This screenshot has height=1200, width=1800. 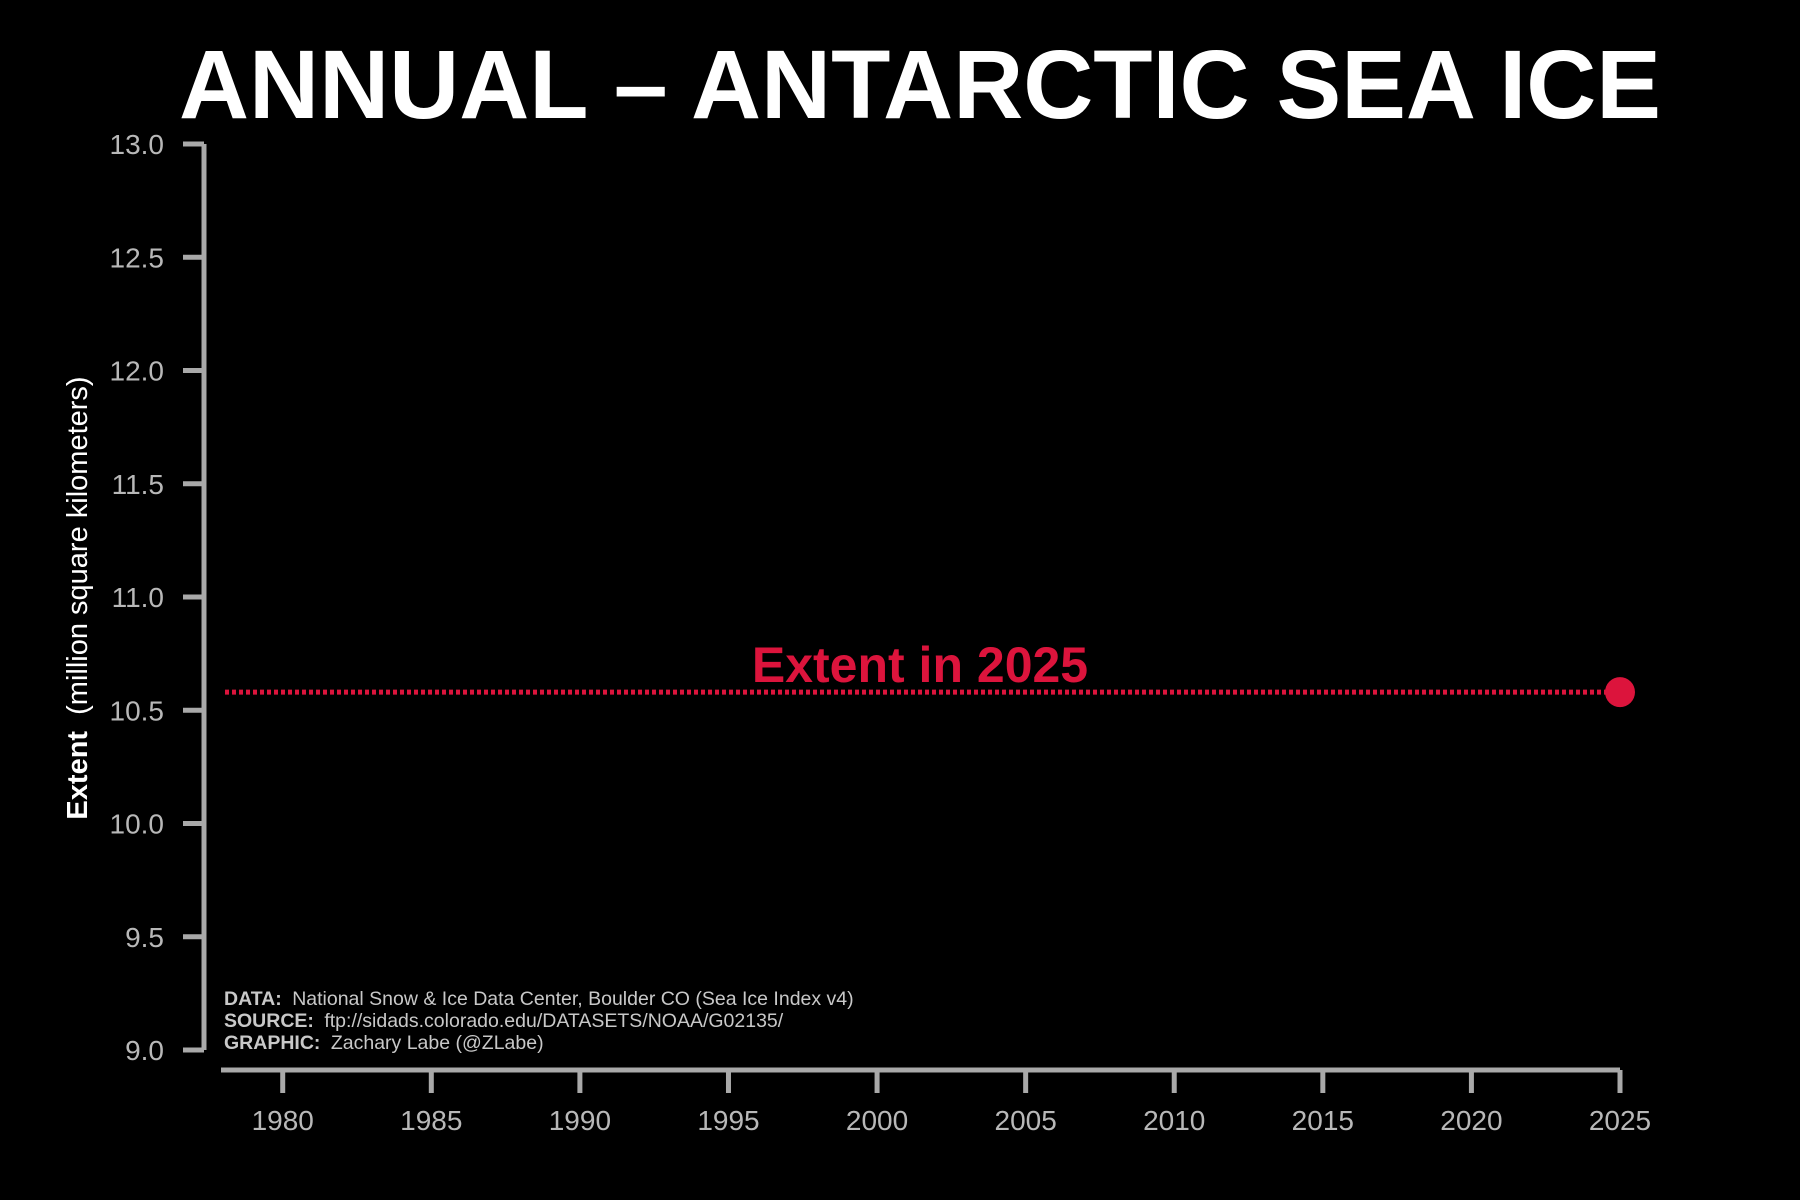 What do you see at coordinates (437, 1043) in the screenshot?
I see `credit-graphic-text: Zachary Labe (@ZLabe)` at bounding box center [437, 1043].